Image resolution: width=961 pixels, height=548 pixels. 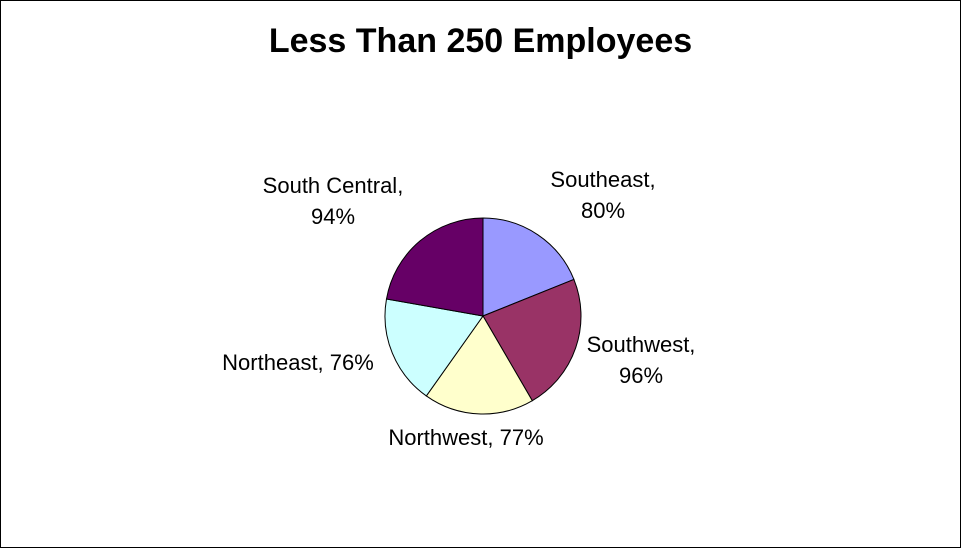 What do you see at coordinates (333, 201) in the screenshot?
I see `data-label-south-central: South Central, 94%` at bounding box center [333, 201].